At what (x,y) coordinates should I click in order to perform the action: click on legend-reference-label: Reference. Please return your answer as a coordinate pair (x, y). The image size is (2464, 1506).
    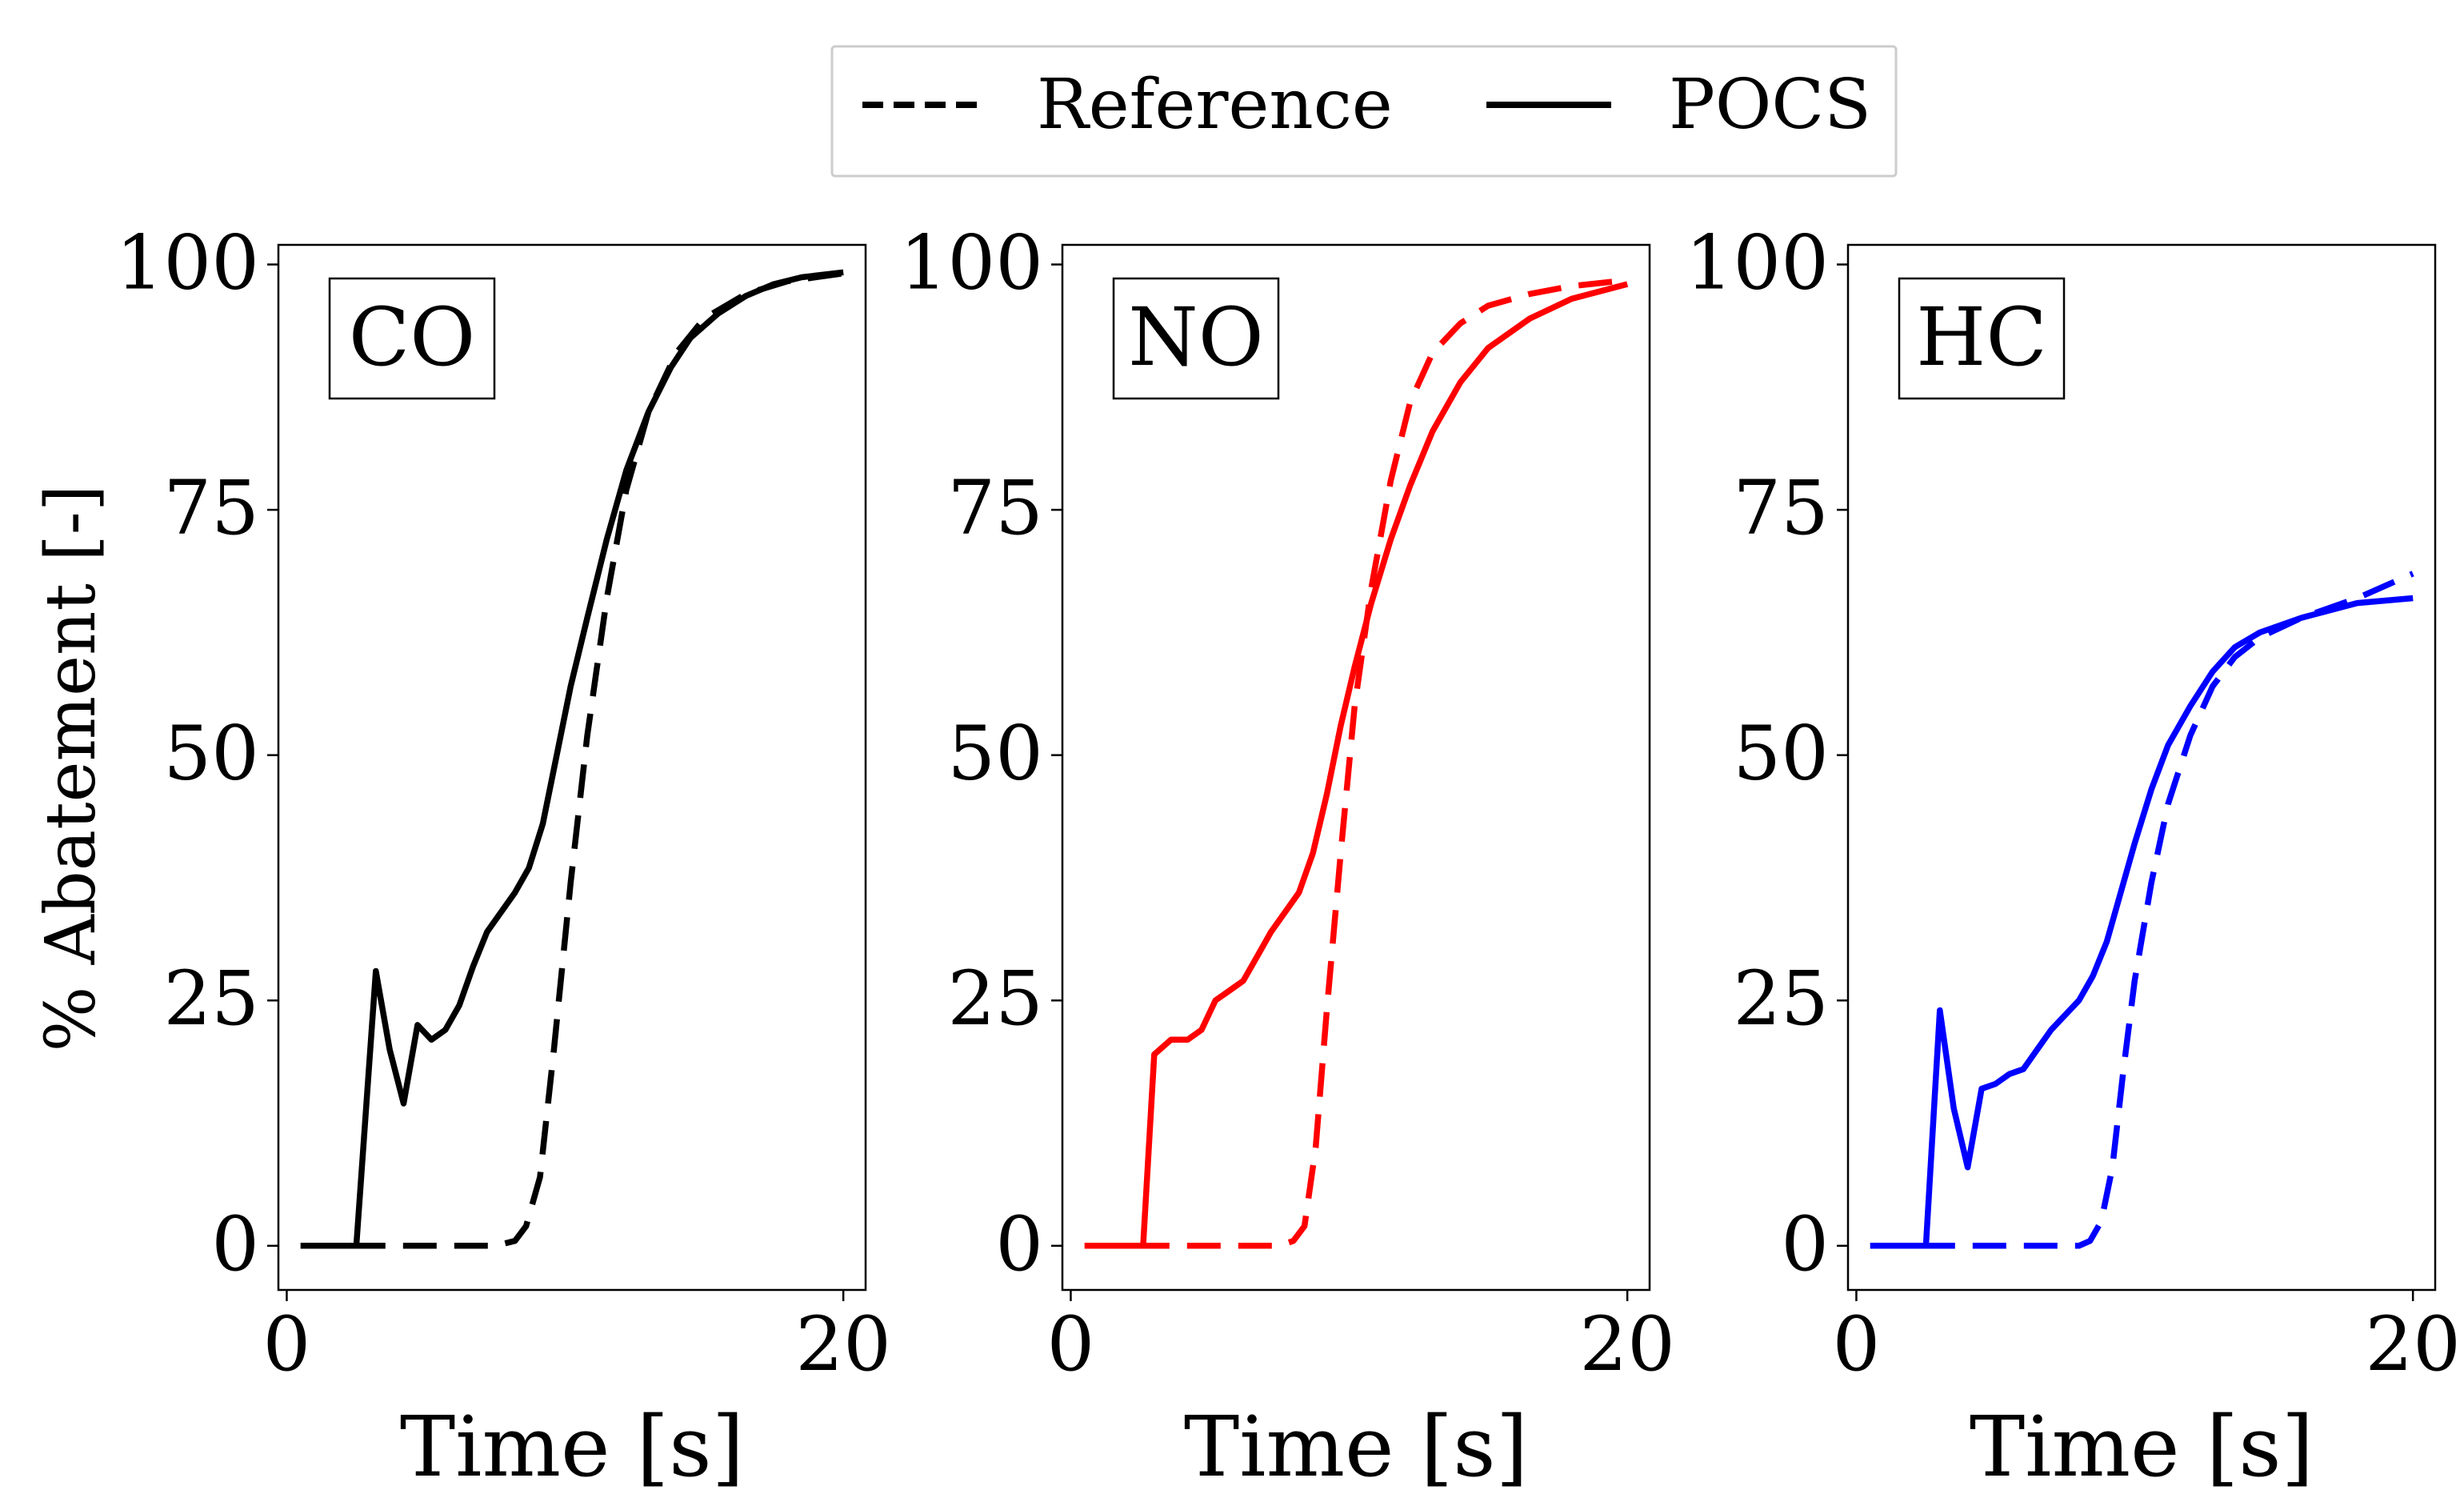
    Looking at the image, I should click on (1215, 105).